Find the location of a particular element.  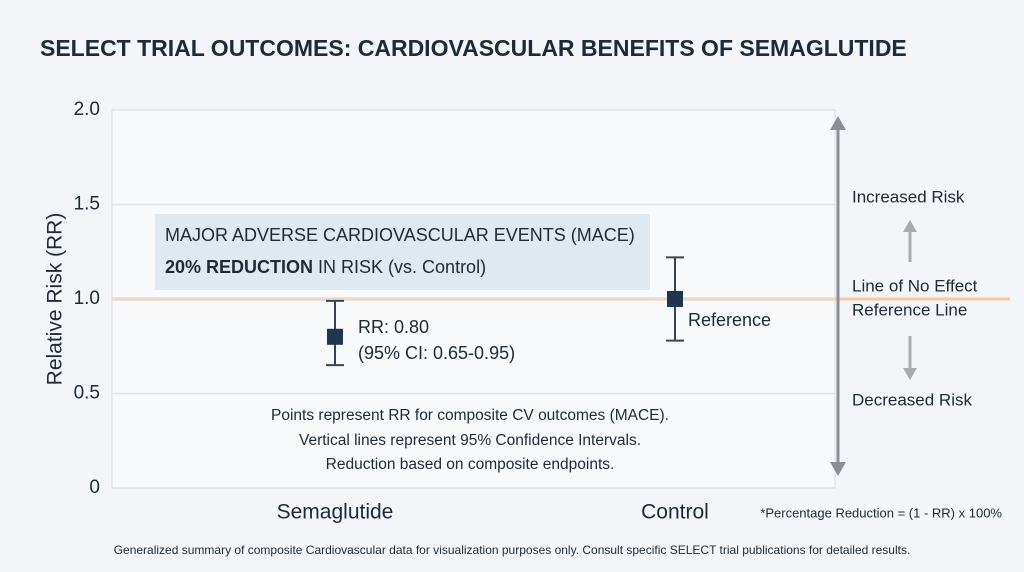

mace-box is located at coordinates (402, 252).